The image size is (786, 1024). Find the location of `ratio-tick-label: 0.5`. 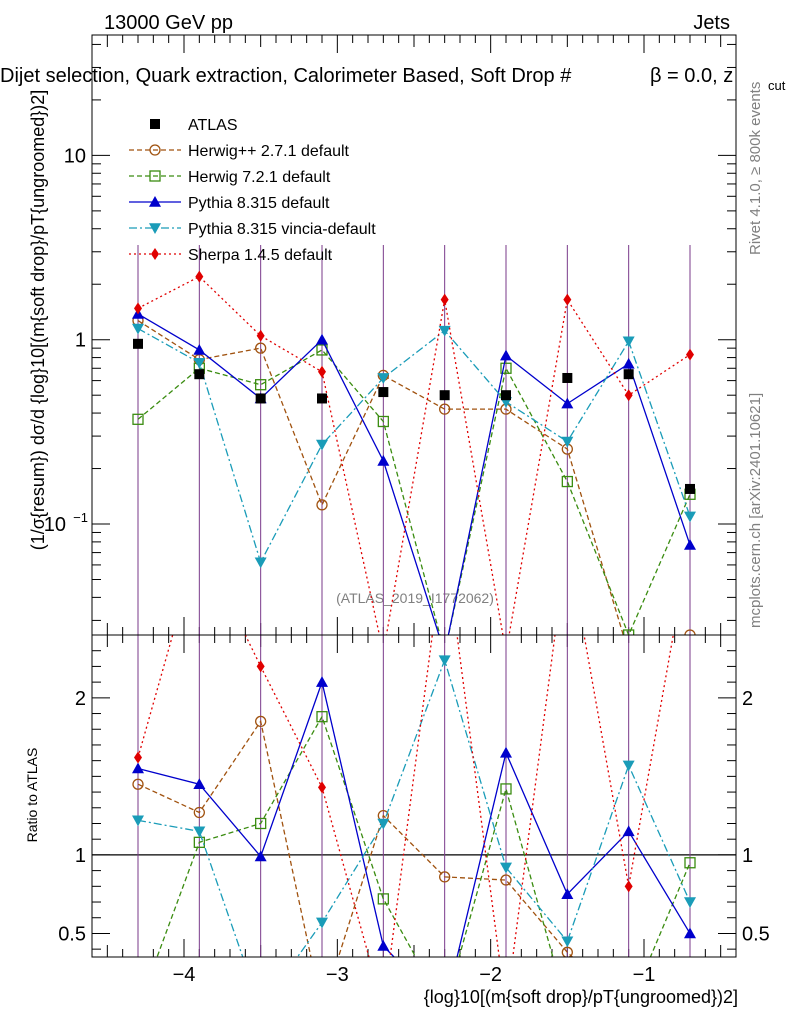

ratio-tick-label: 0.5 is located at coordinates (72, 934).